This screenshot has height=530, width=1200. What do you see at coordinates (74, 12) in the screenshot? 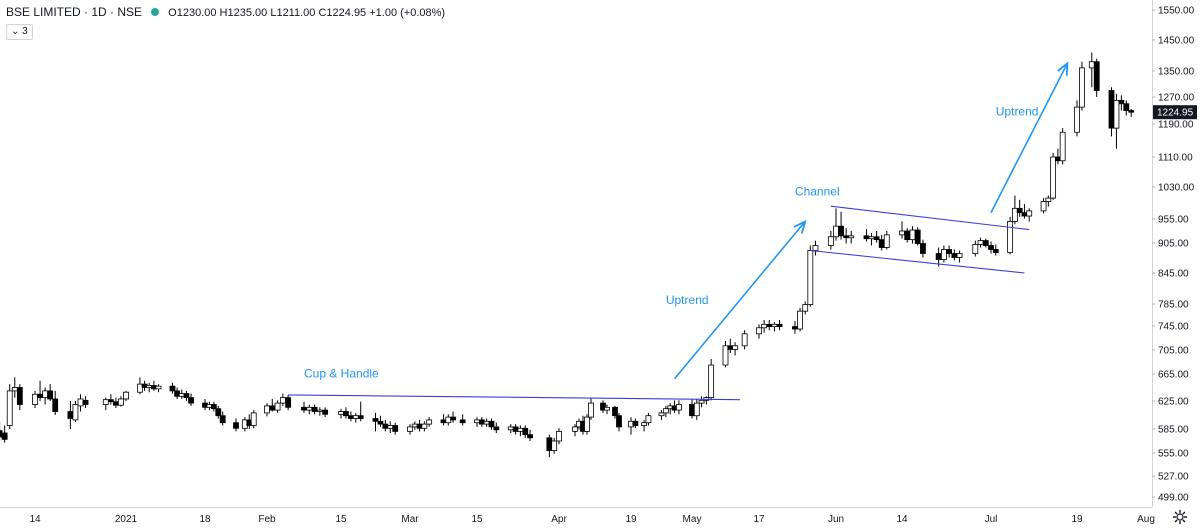
I see `symbol-title: BSE LIMITED · 1D · NSE` at bounding box center [74, 12].